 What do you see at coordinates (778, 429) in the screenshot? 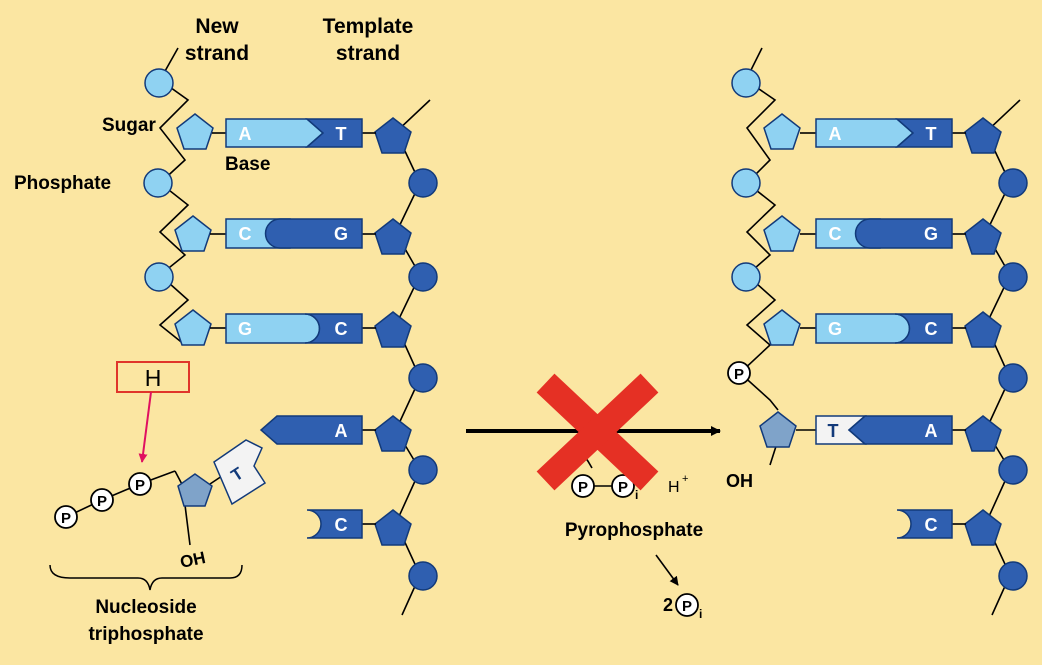
I see `new-sugar-pentagon` at bounding box center [778, 429].